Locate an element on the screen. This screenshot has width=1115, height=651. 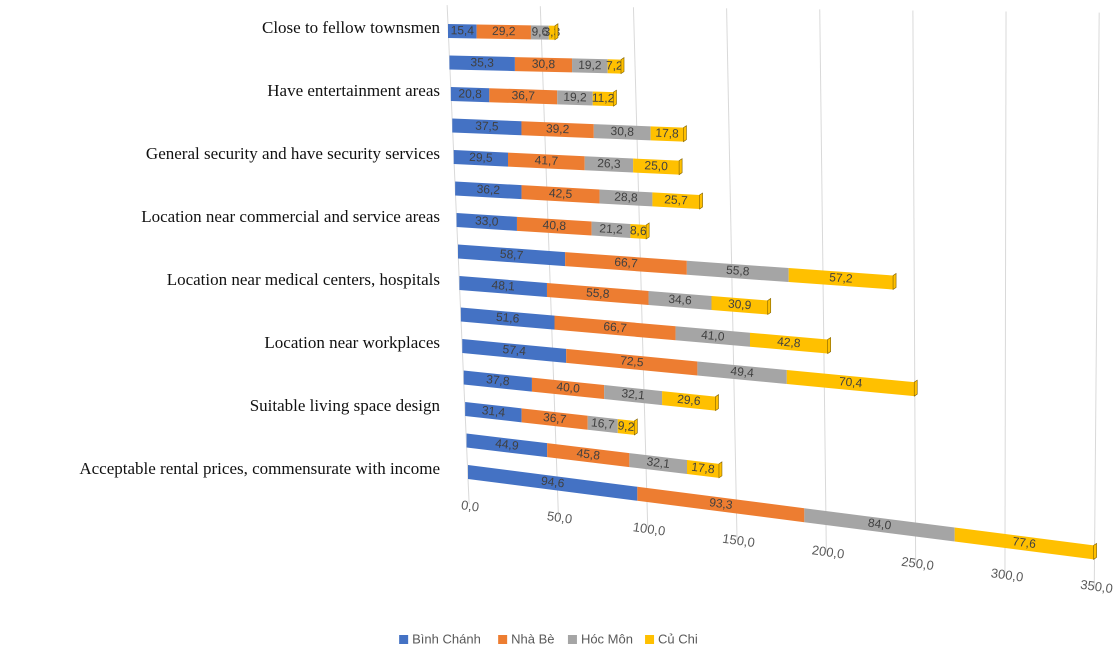
legend-label: Củ Chi is located at coordinates (678, 638).